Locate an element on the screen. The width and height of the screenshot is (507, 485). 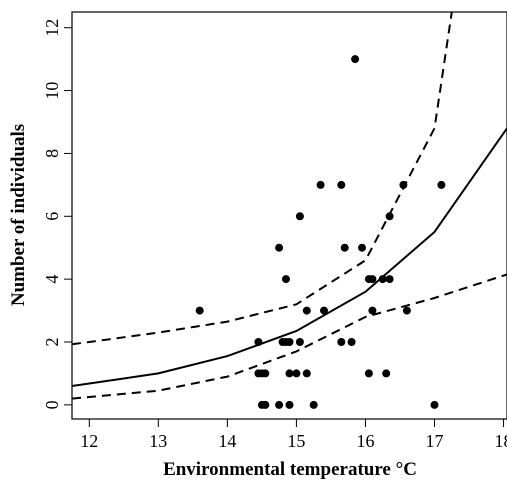
y-tick-label: 2 is located at coordinates (52, 342).